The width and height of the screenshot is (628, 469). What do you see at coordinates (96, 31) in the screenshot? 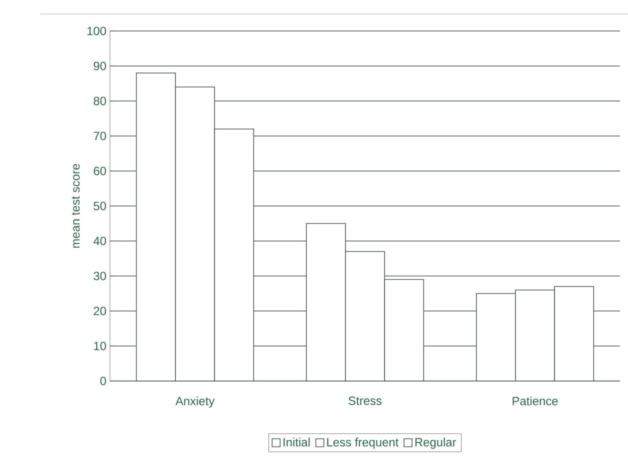
I see `y-tick-label: 100` at bounding box center [96, 31].